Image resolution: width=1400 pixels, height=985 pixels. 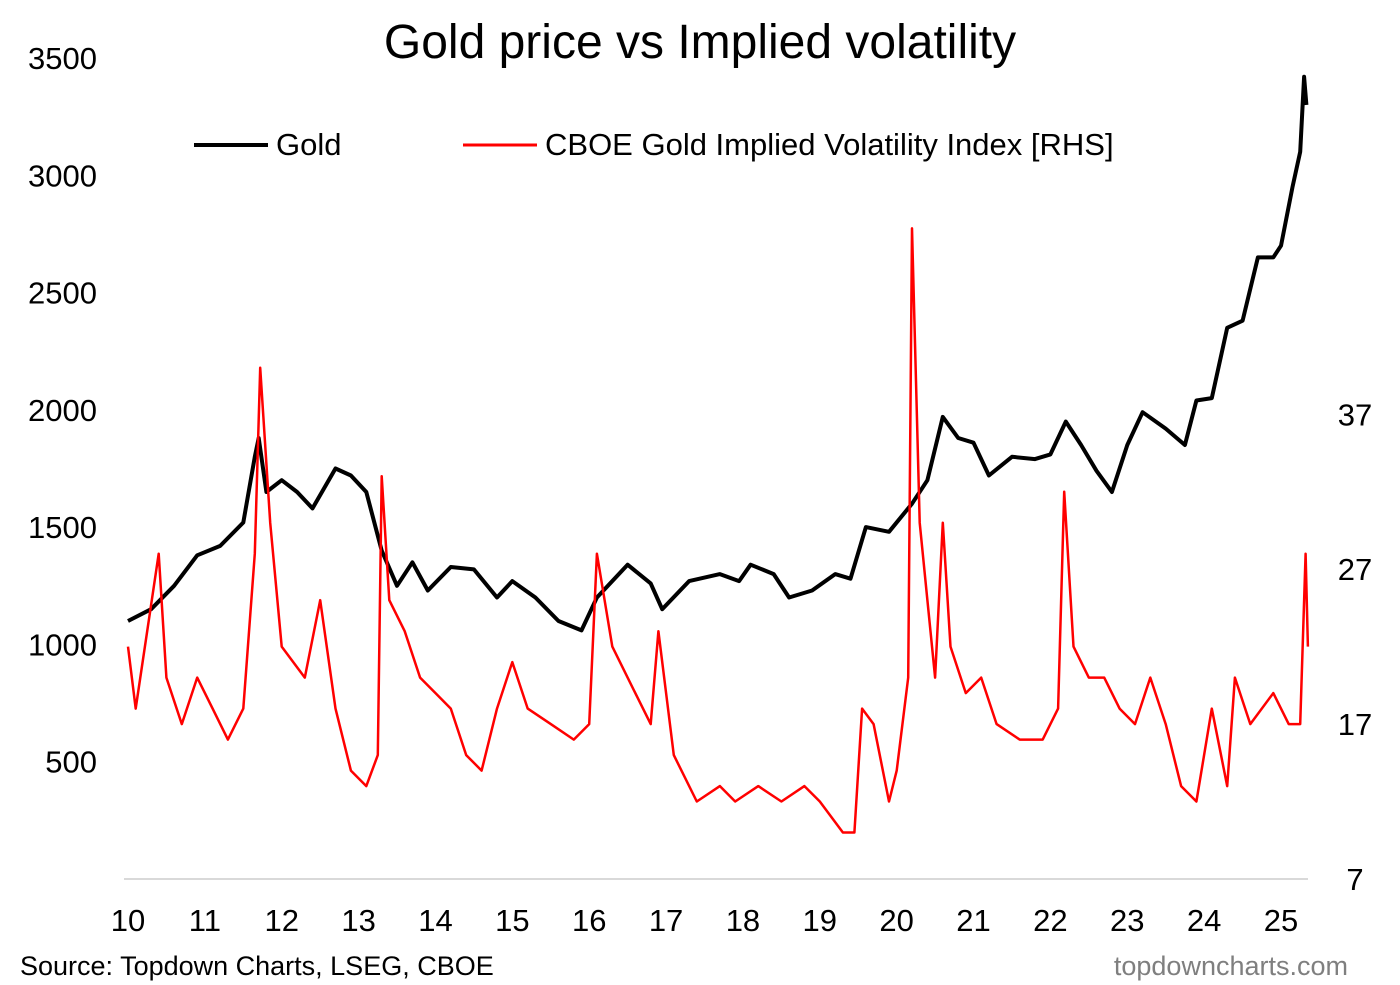 I want to click on right-axis: 7 17 27 37, so click(x=1355, y=647).